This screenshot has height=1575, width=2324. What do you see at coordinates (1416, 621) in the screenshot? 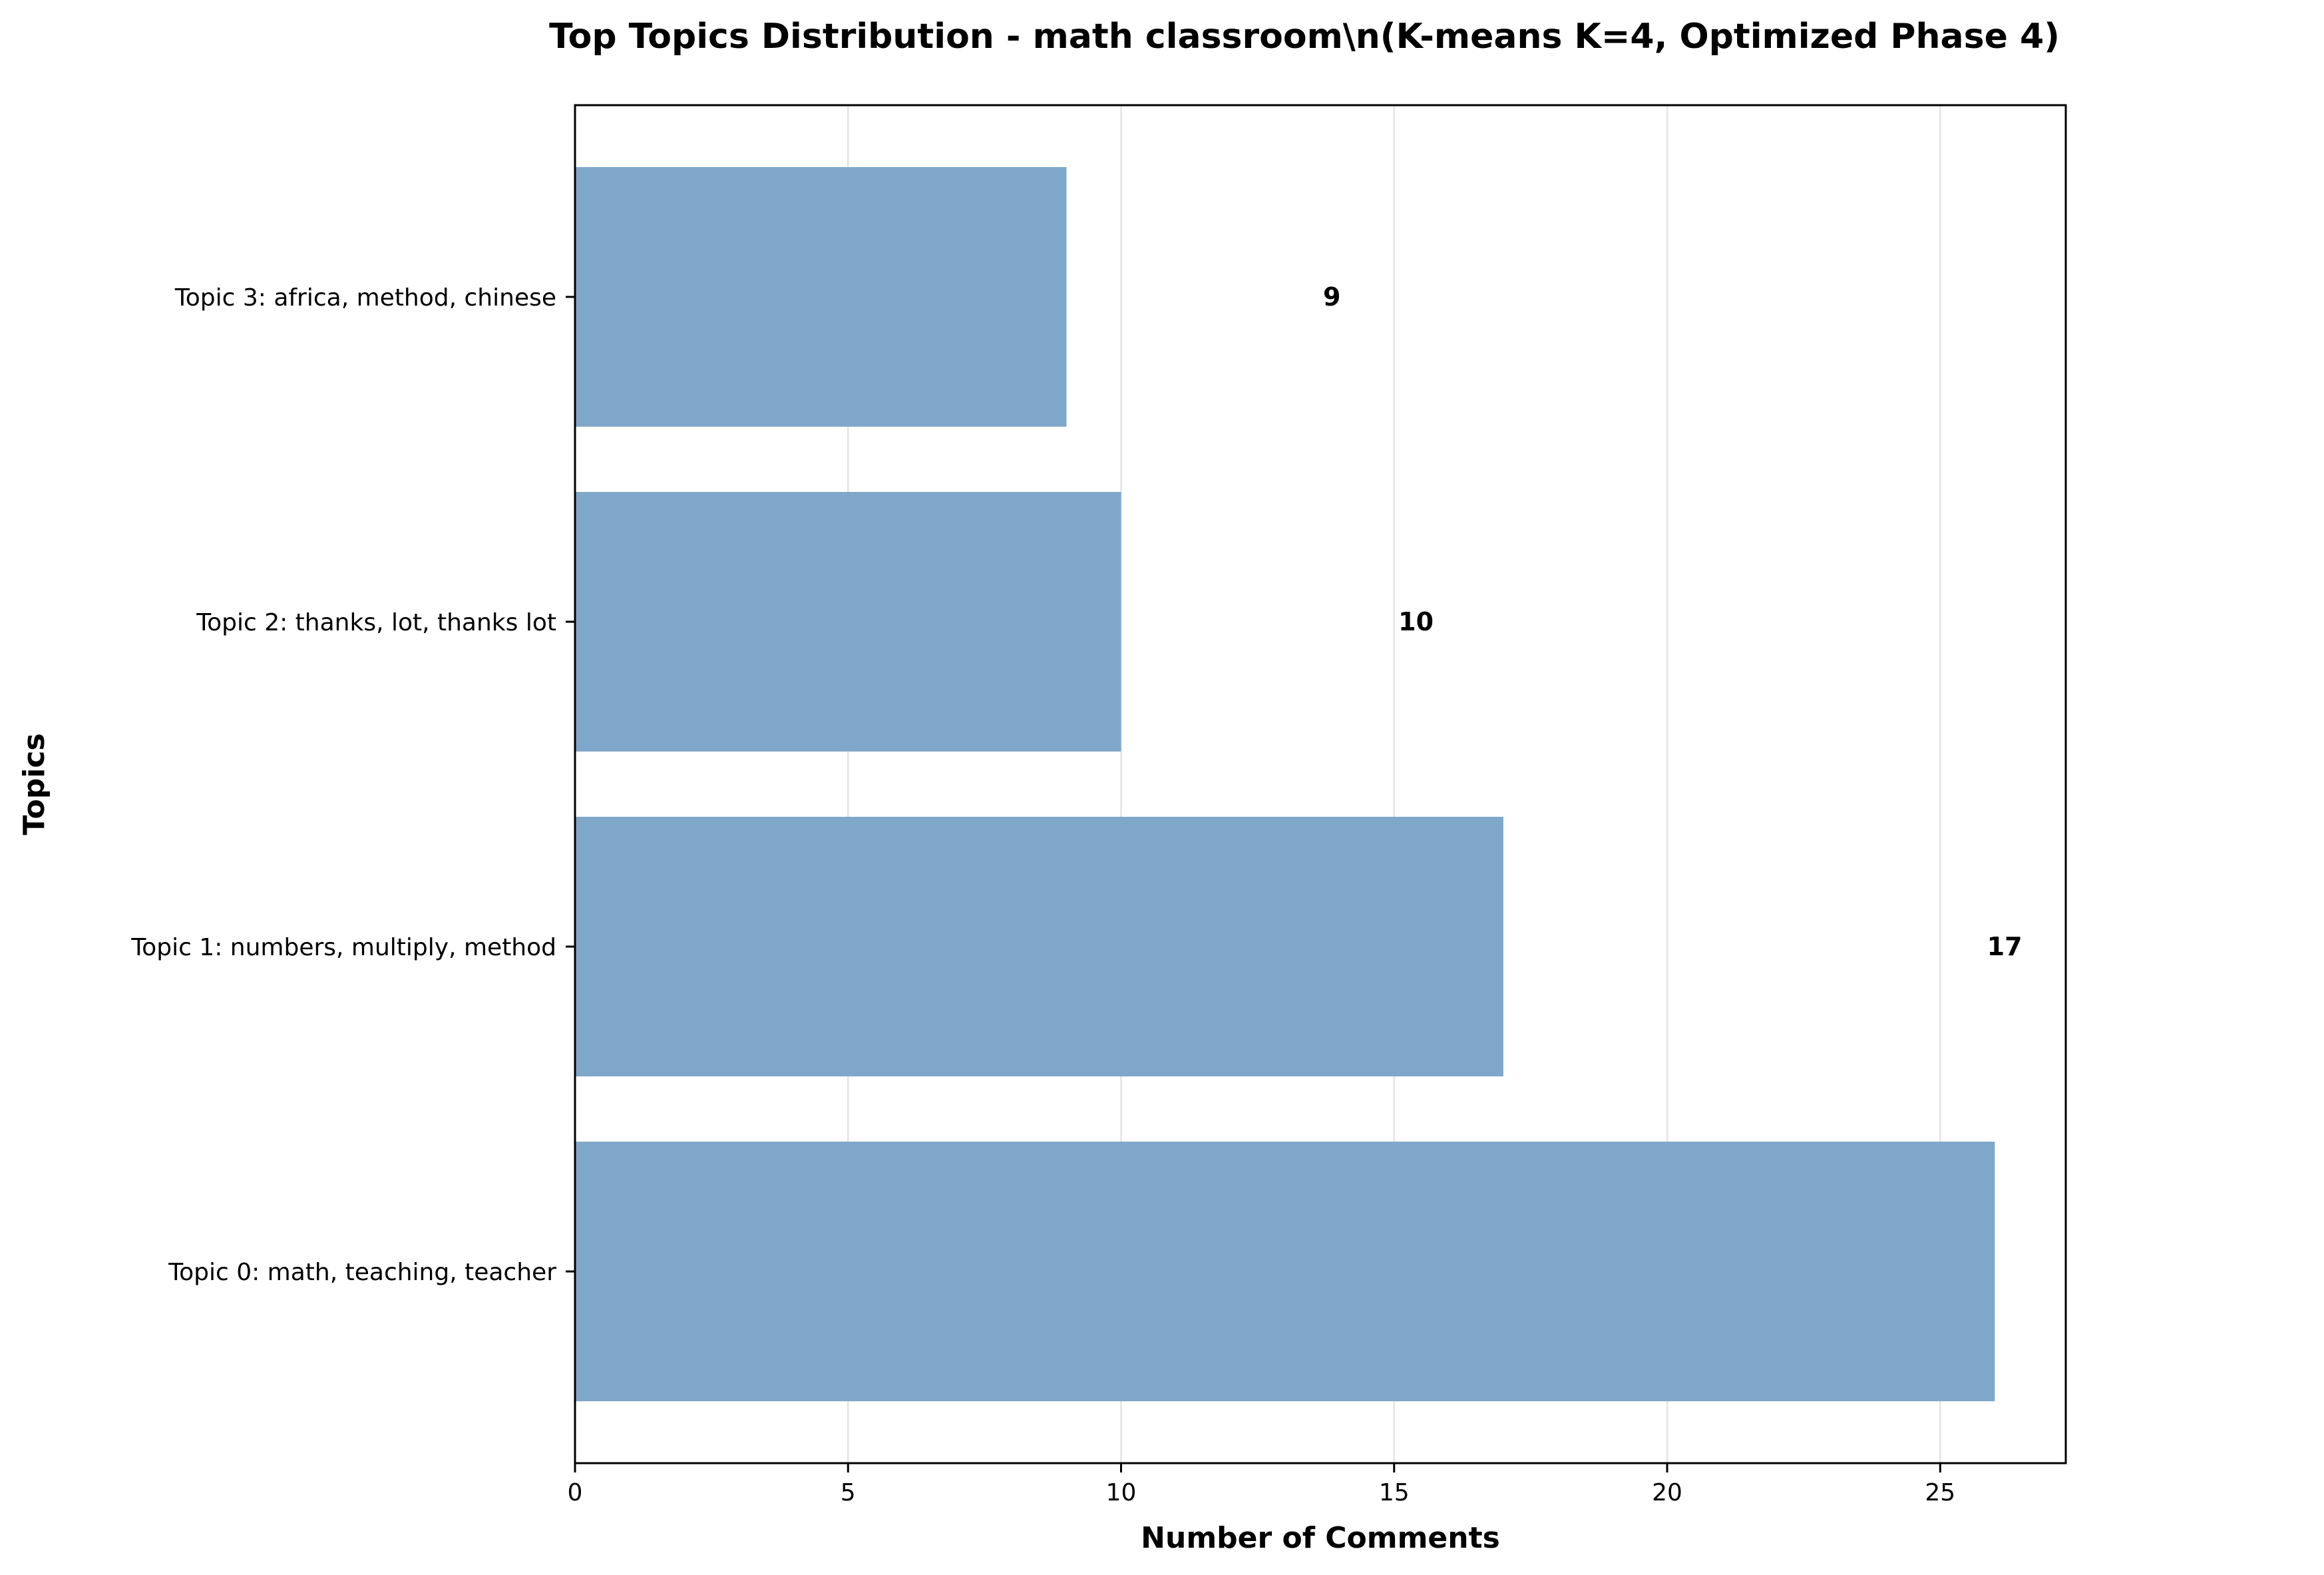
I see `value-label-1: 10` at bounding box center [1416, 621].